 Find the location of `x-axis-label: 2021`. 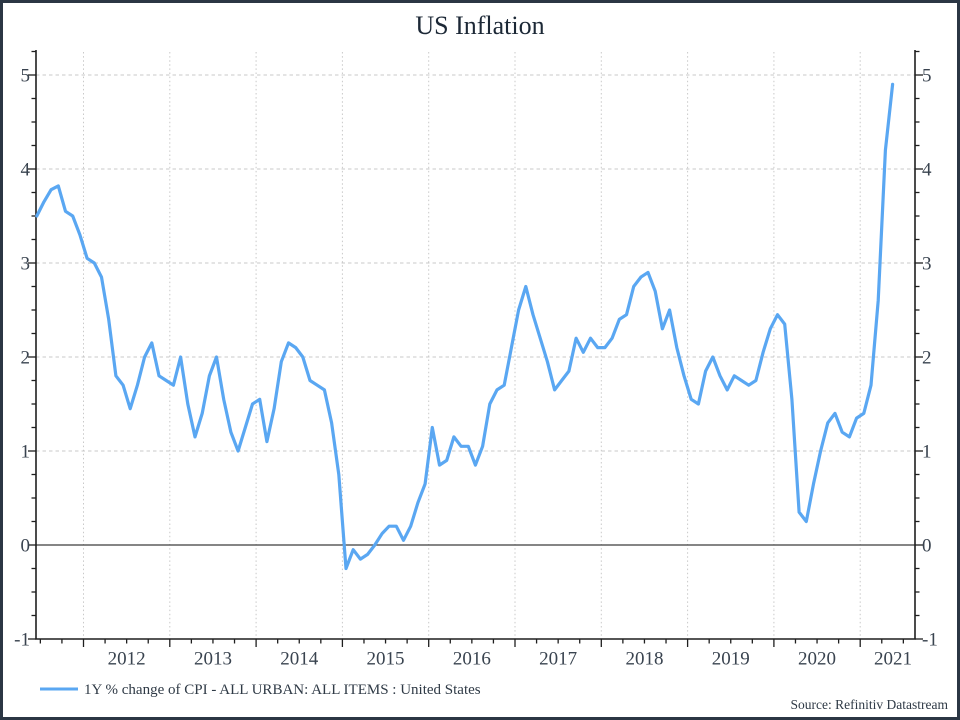

x-axis-label: 2021 is located at coordinates (893, 659).